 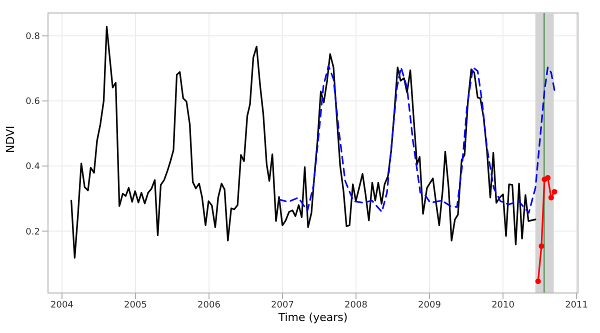 I want to click on y-tick-label: 0.8, so click(x=33, y=37).